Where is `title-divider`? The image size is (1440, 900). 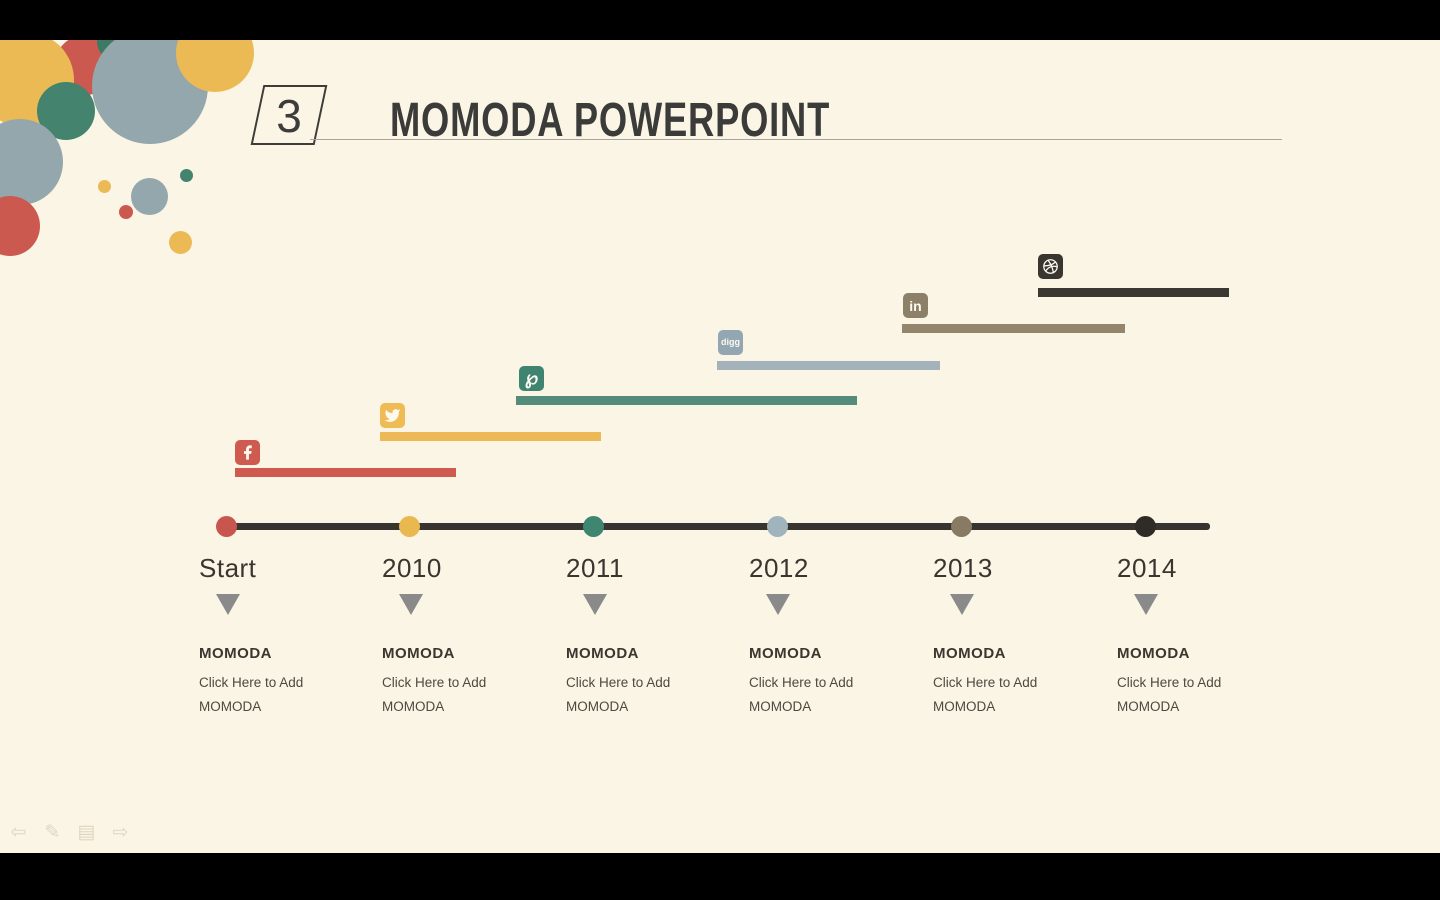
title-divider is located at coordinates (796, 139).